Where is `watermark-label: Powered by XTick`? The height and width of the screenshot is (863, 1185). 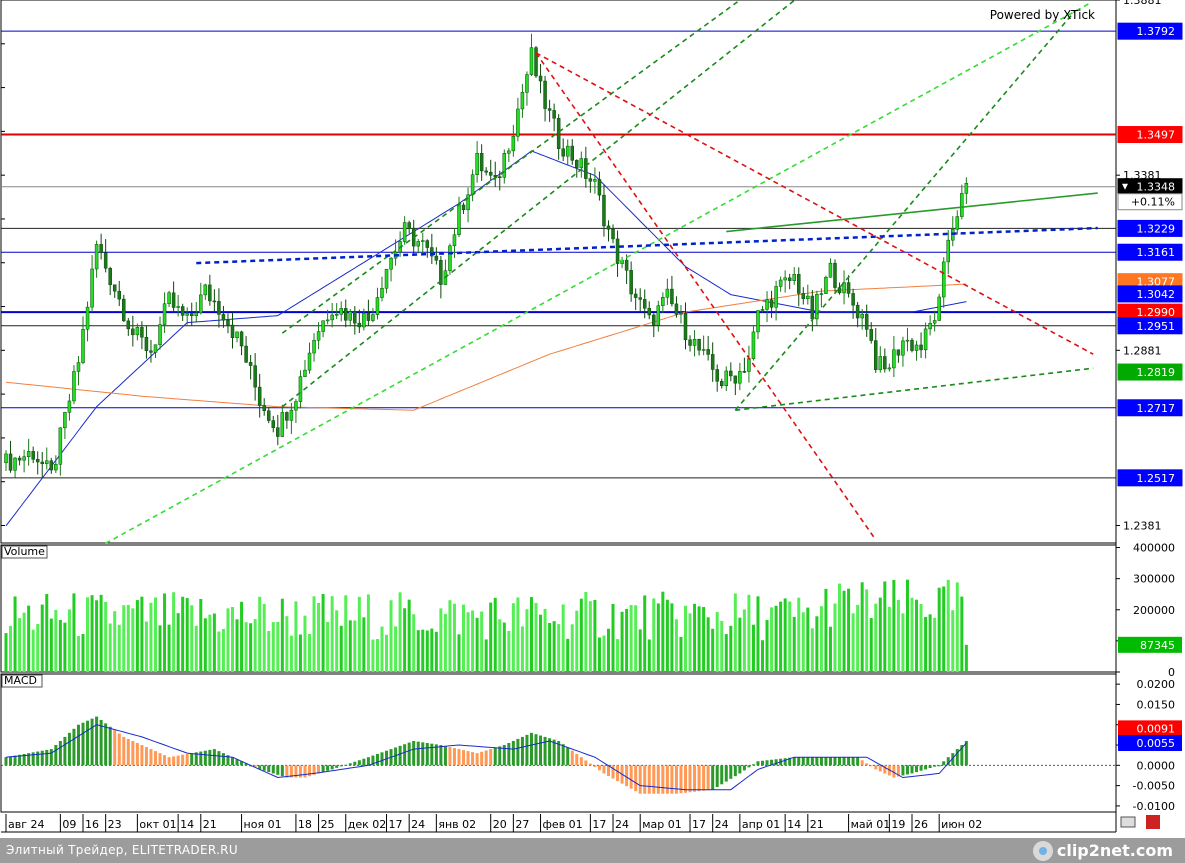 watermark-label: Powered by XTick is located at coordinates (1042, 15).